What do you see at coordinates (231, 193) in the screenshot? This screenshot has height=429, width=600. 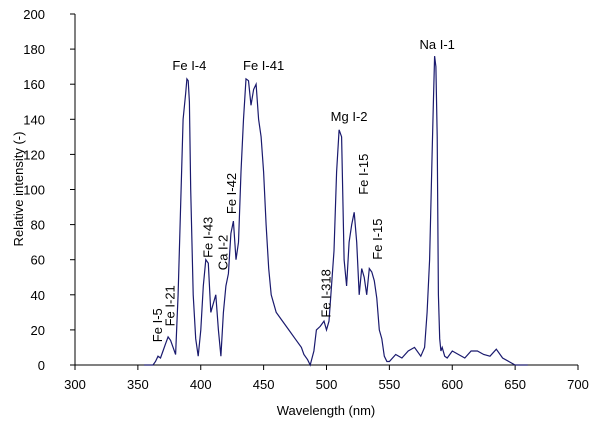 I see `peak-label: Fe I-42` at bounding box center [231, 193].